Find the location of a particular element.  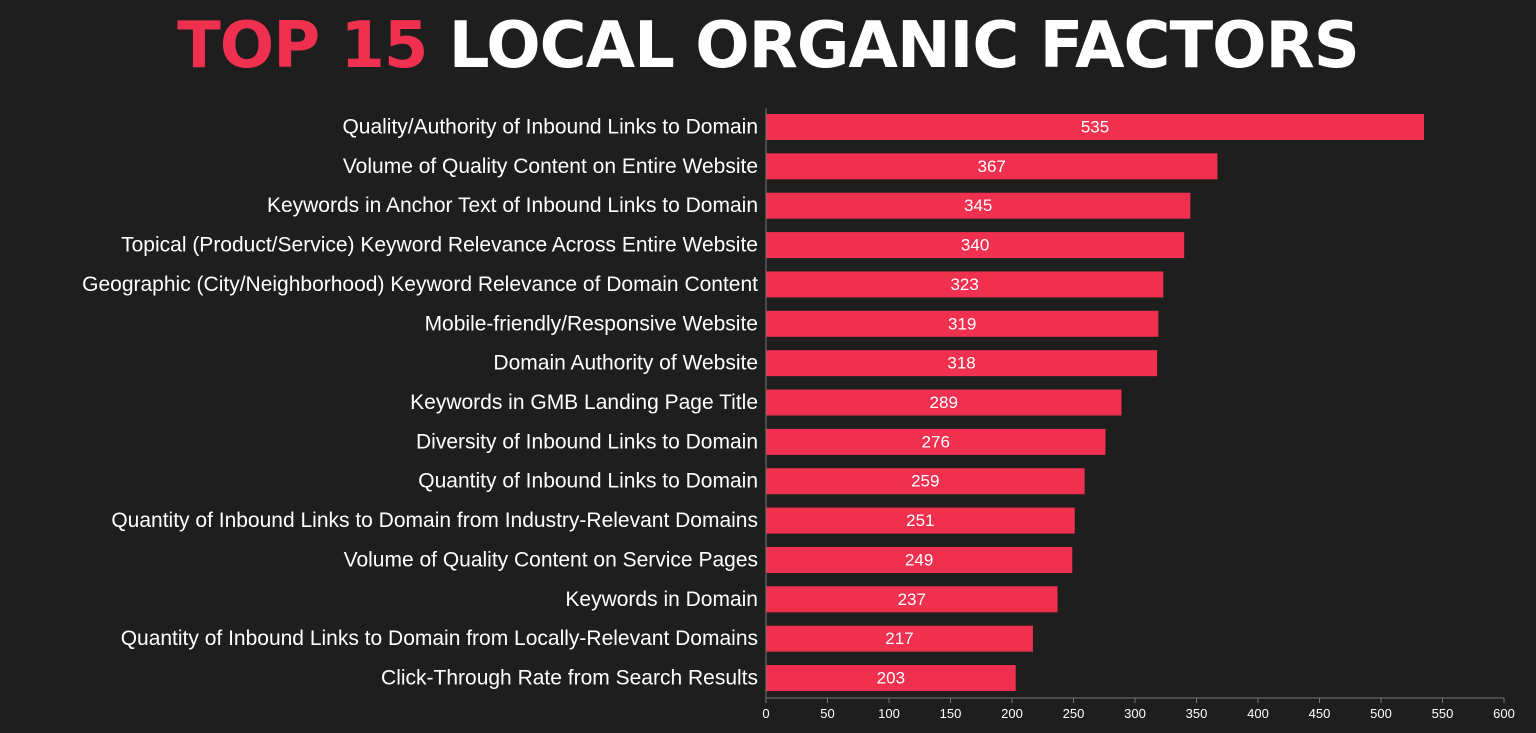

value-label: 319 is located at coordinates (962, 323).